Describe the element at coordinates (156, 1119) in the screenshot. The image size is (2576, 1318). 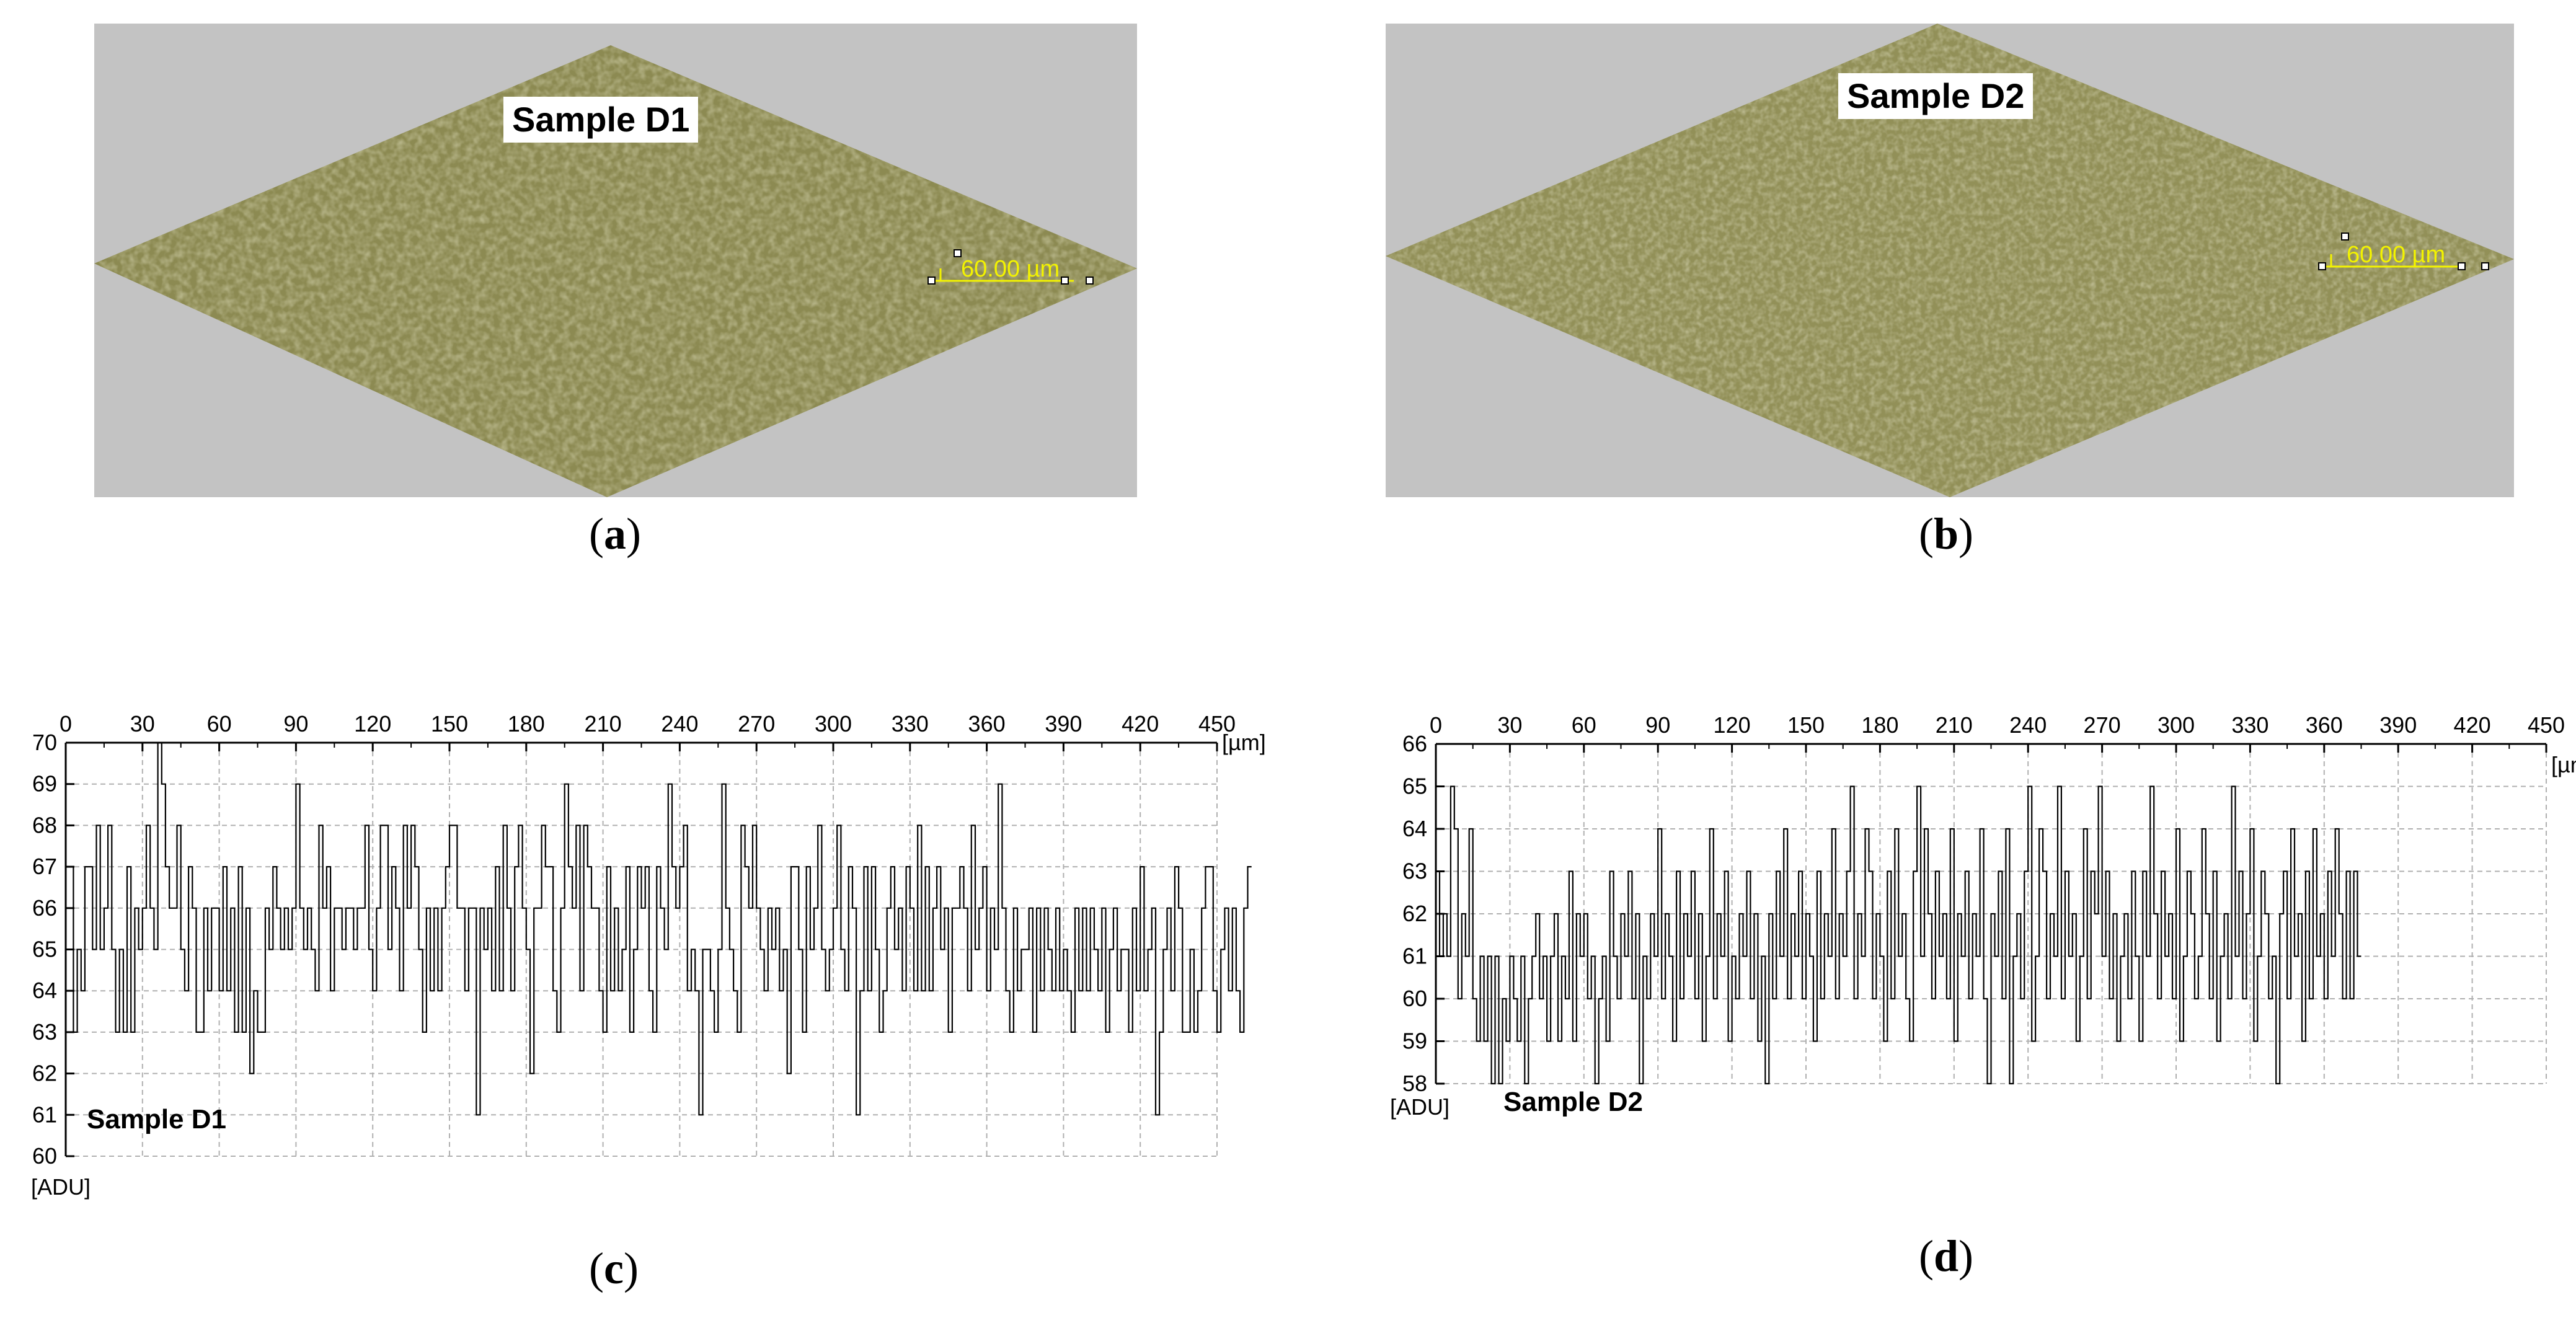
I see `series-label: Sample D1` at that location.